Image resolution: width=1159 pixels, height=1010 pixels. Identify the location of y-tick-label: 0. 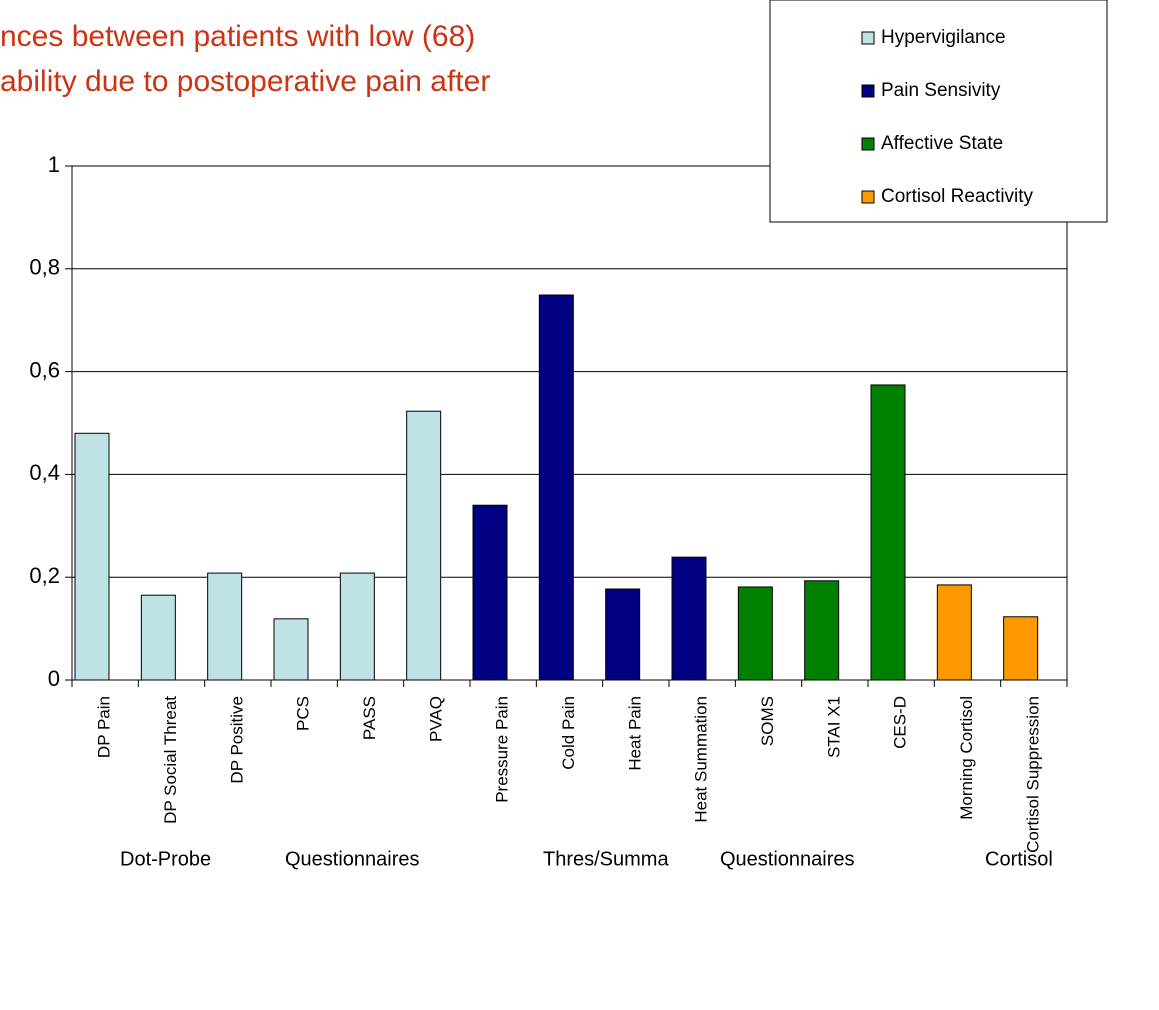
(54, 678).